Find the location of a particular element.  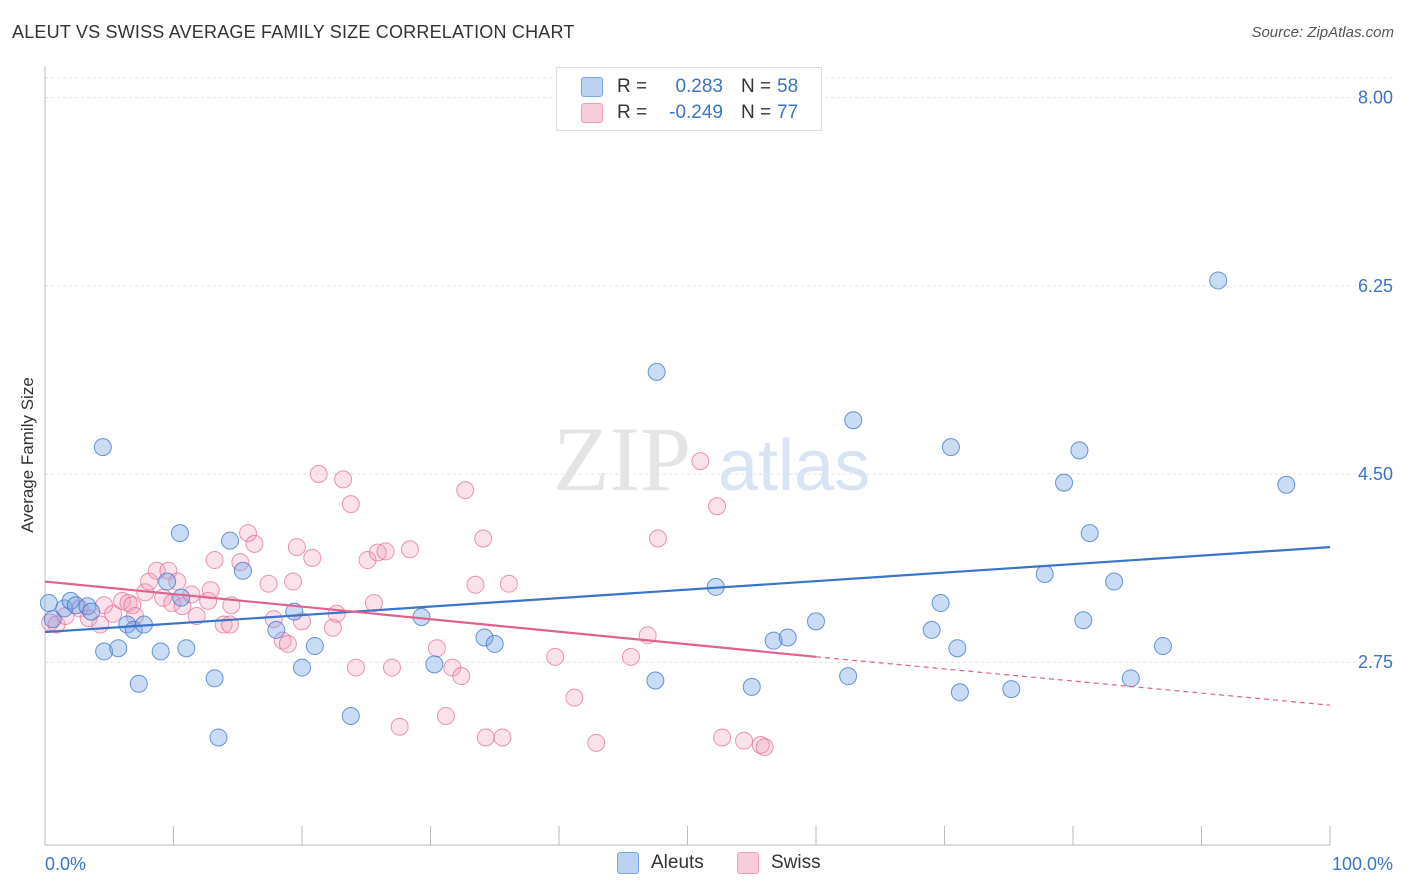

aleuts-trend-line is located at coordinates (687, 590).